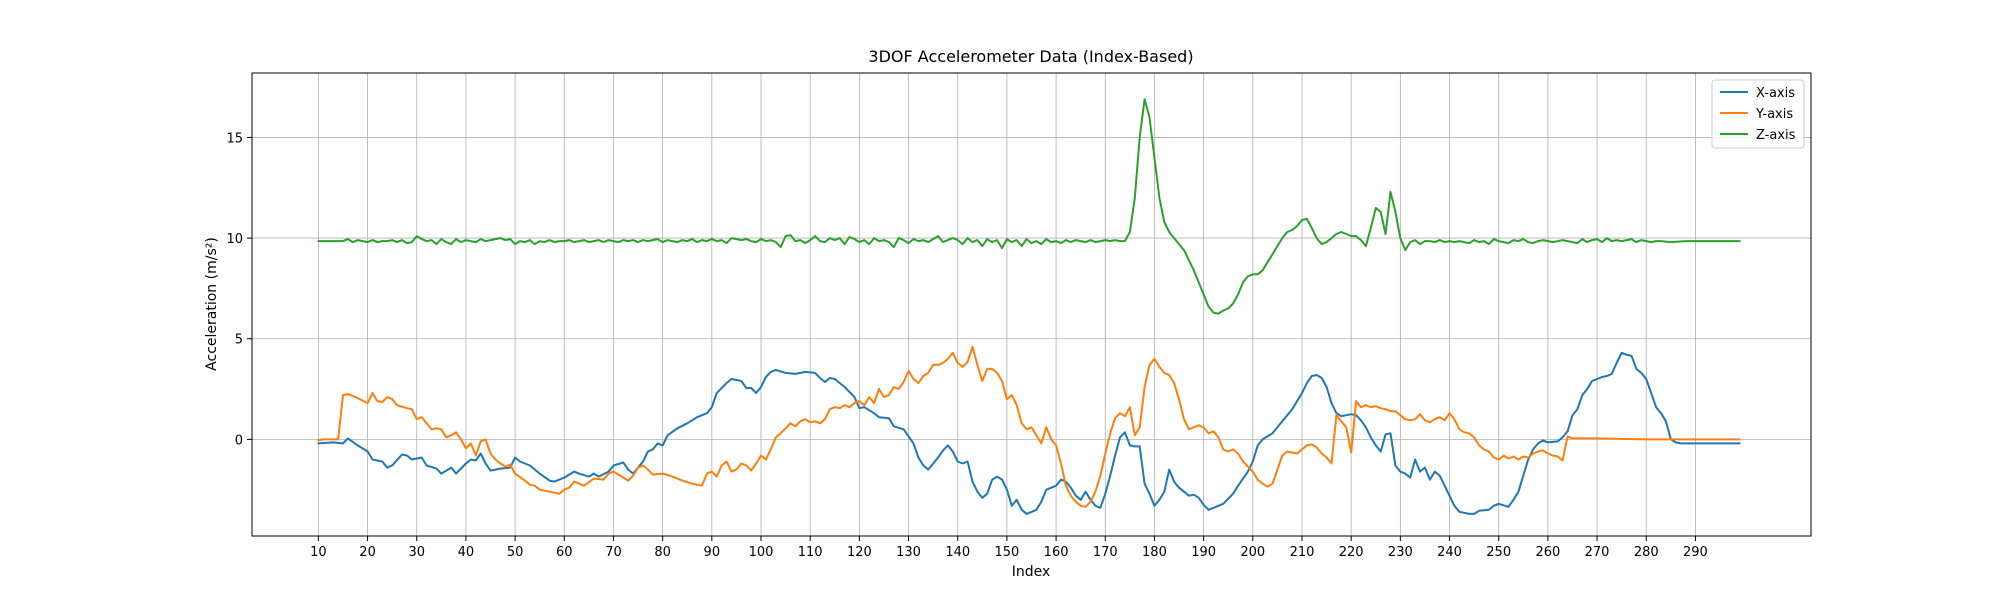 Image resolution: width=2000 pixels, height=604 pixels. I want to click on x-tick-label: 170, so click(1105, 552).